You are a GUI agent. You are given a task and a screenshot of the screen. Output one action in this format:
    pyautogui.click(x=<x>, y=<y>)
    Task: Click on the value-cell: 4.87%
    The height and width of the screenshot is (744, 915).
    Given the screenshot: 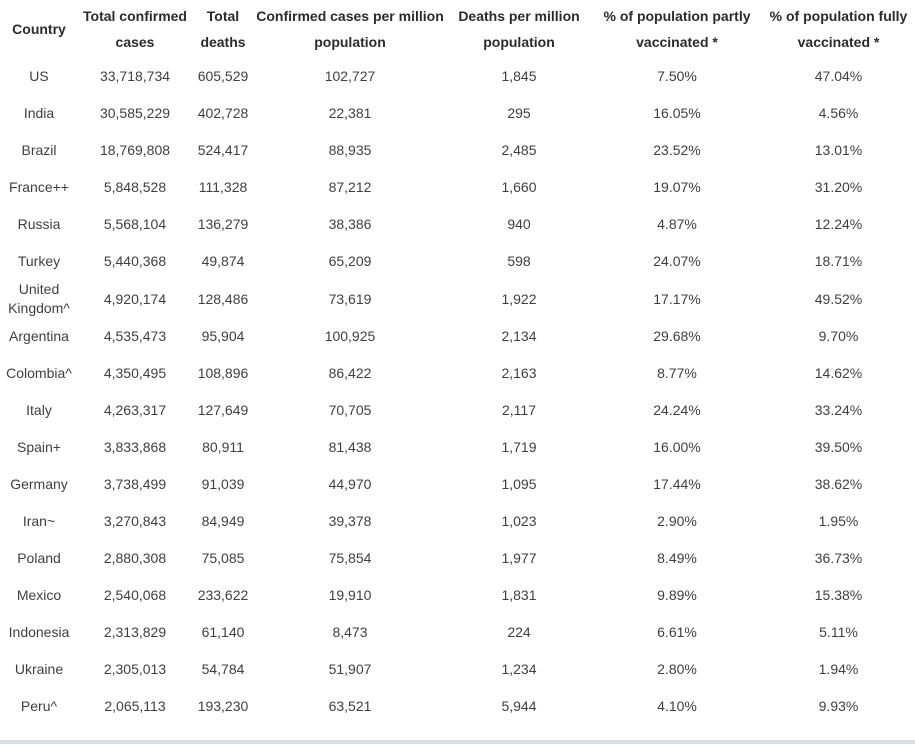 What is the action you would take?
    pyautogui.click(x=677, y=224)
    